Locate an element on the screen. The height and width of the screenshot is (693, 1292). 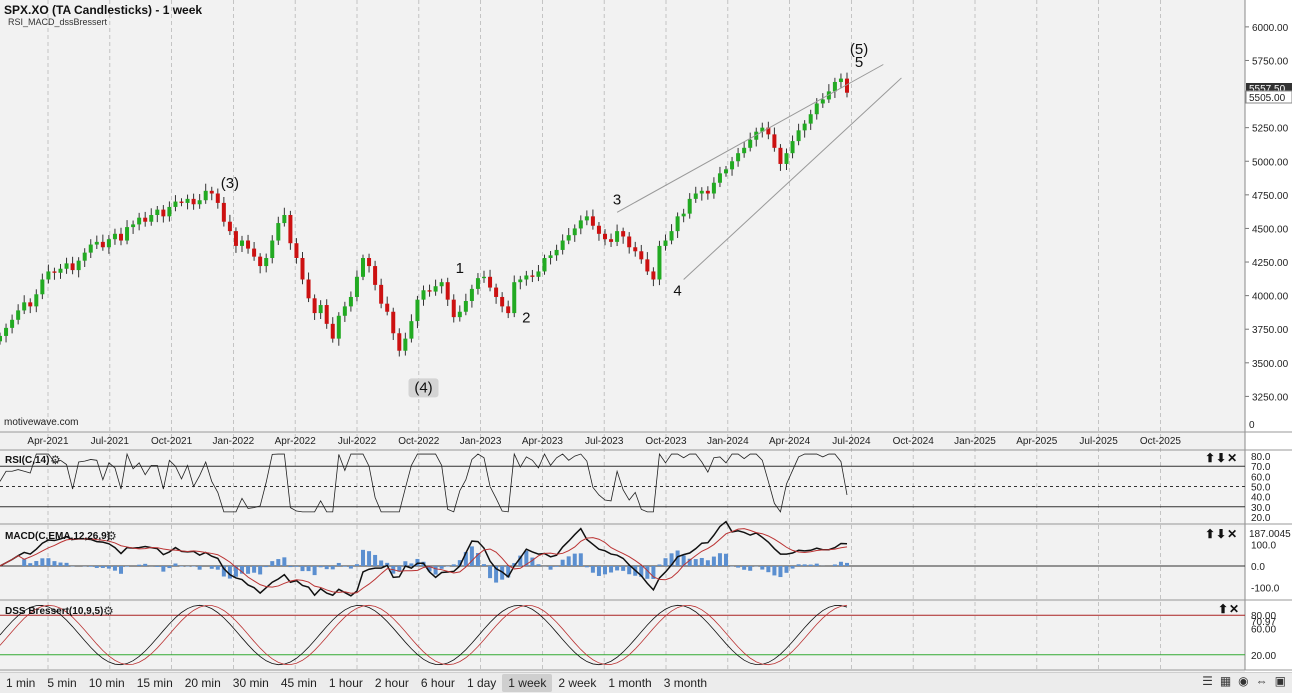
eye-icon: ◉ is located at coordinates (1243, 681).